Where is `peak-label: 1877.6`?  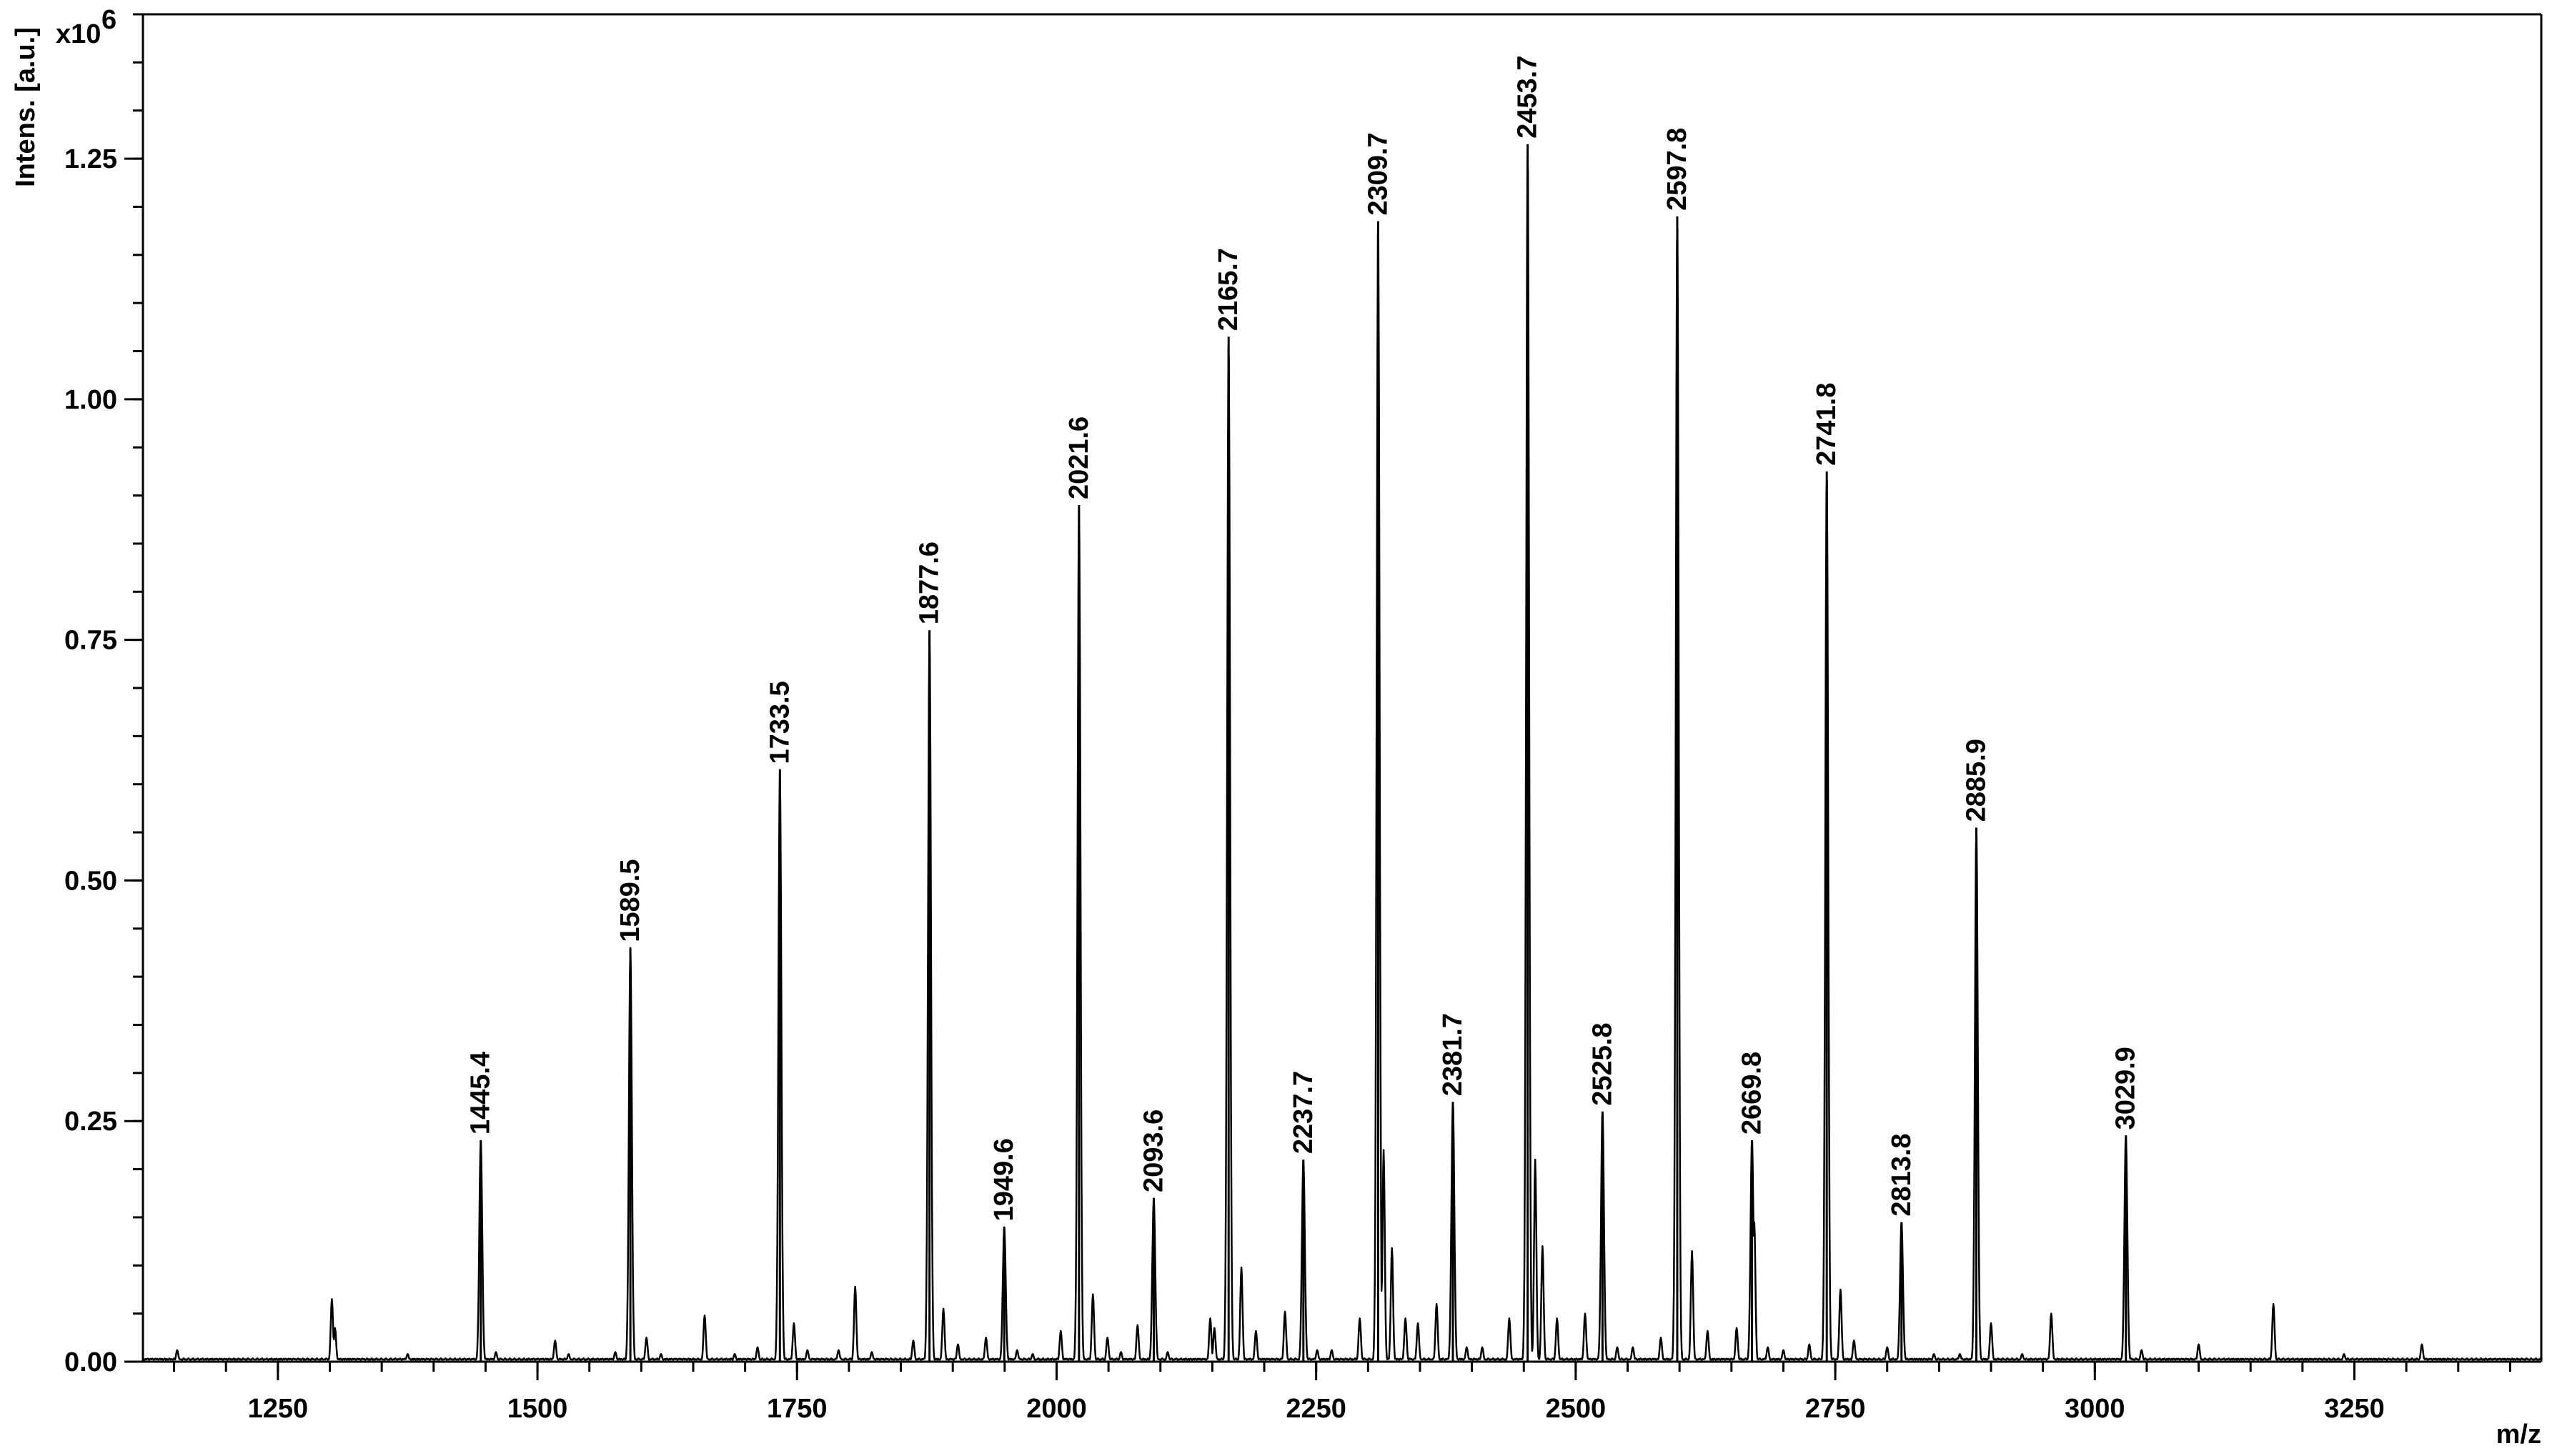 peak-label: 1877.6 is located at coordinates (930, 583).